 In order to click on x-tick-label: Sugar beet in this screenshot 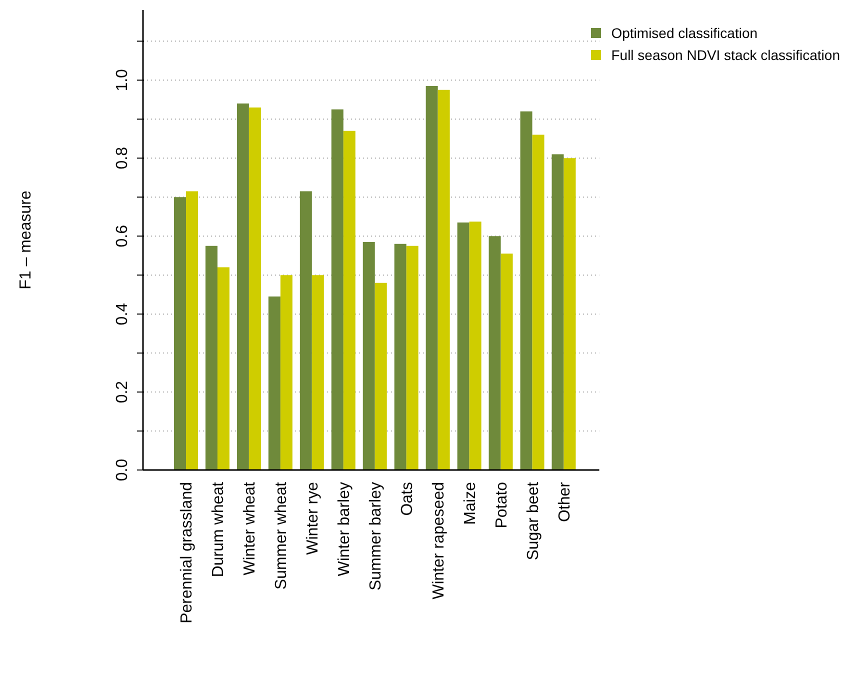, I will do `click(533, 520)`.